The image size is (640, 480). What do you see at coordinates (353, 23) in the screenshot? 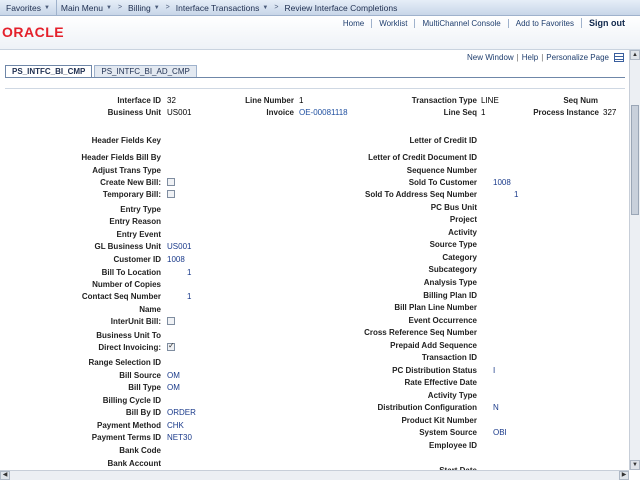
I see `home-link: Home` at bounding box center [353, 23].